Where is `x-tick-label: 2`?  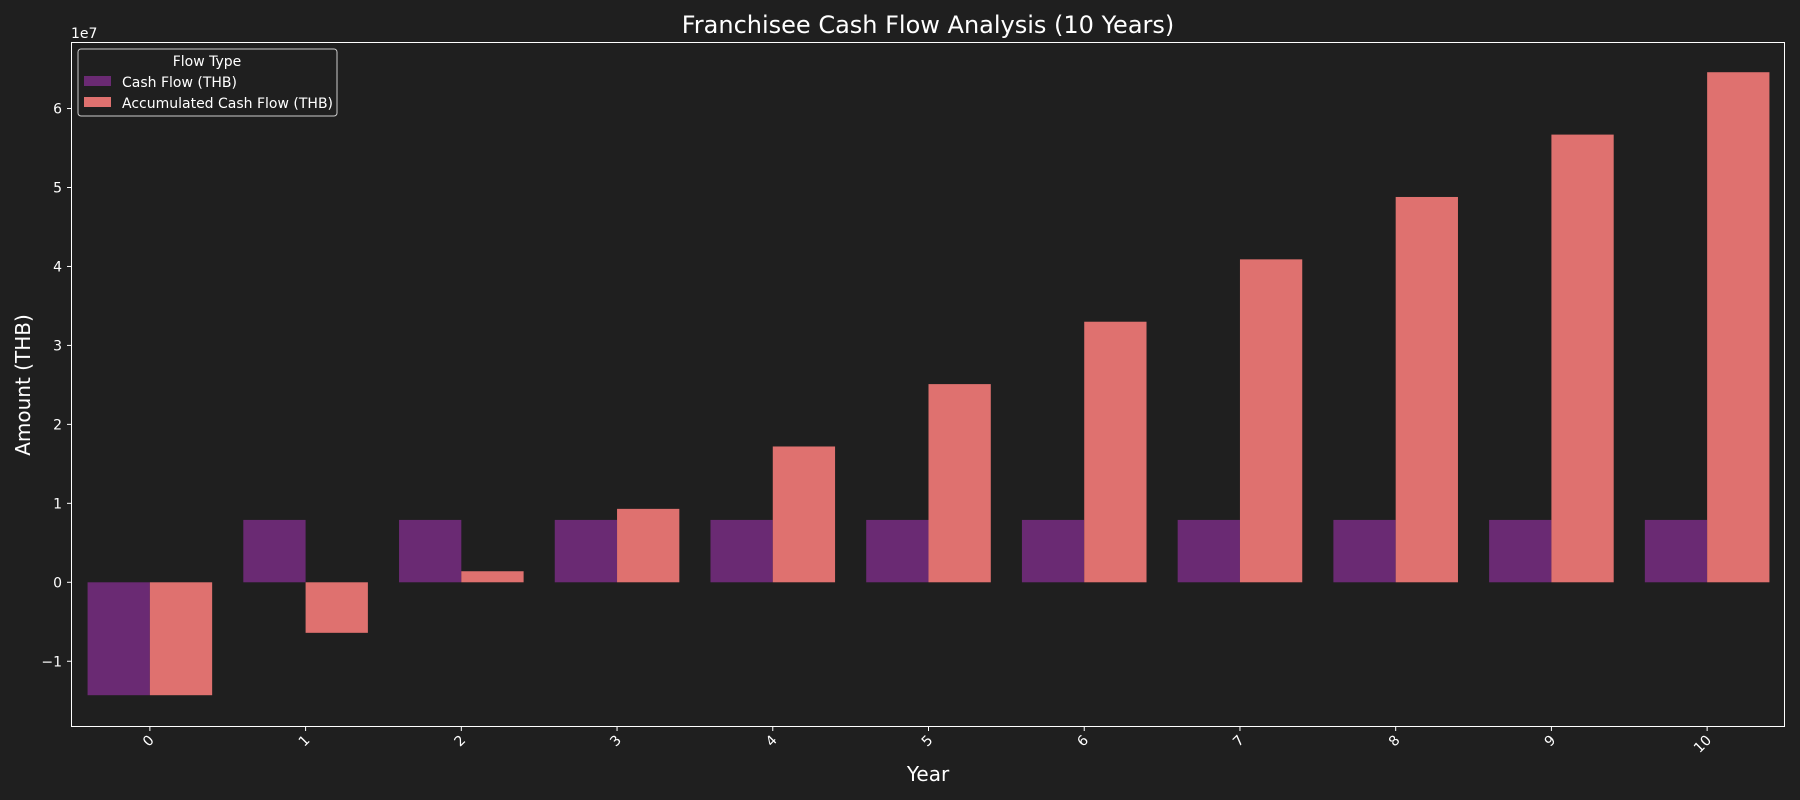
x-tick-label: 2 is located at coordinates (461, 742).